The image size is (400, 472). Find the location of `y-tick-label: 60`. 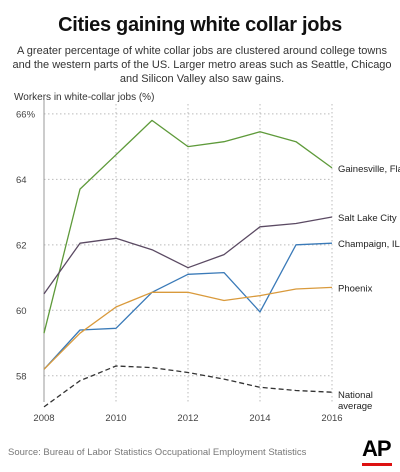

y-tick-label: 60 is located at coordinates (21, 311).